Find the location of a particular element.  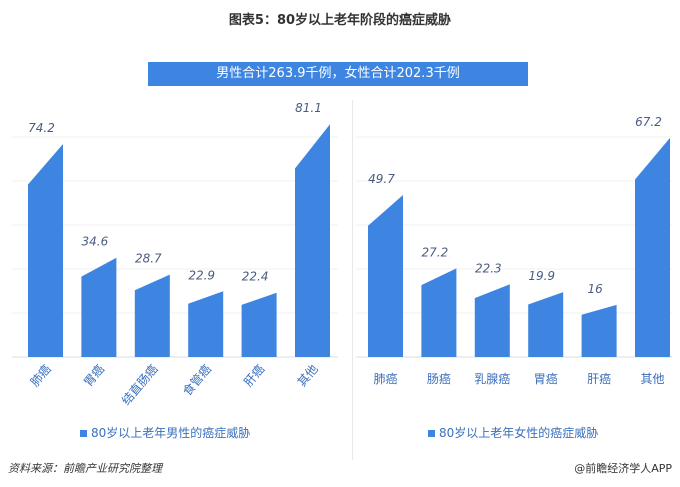

panel-divider is located at coordinates (352, 280).